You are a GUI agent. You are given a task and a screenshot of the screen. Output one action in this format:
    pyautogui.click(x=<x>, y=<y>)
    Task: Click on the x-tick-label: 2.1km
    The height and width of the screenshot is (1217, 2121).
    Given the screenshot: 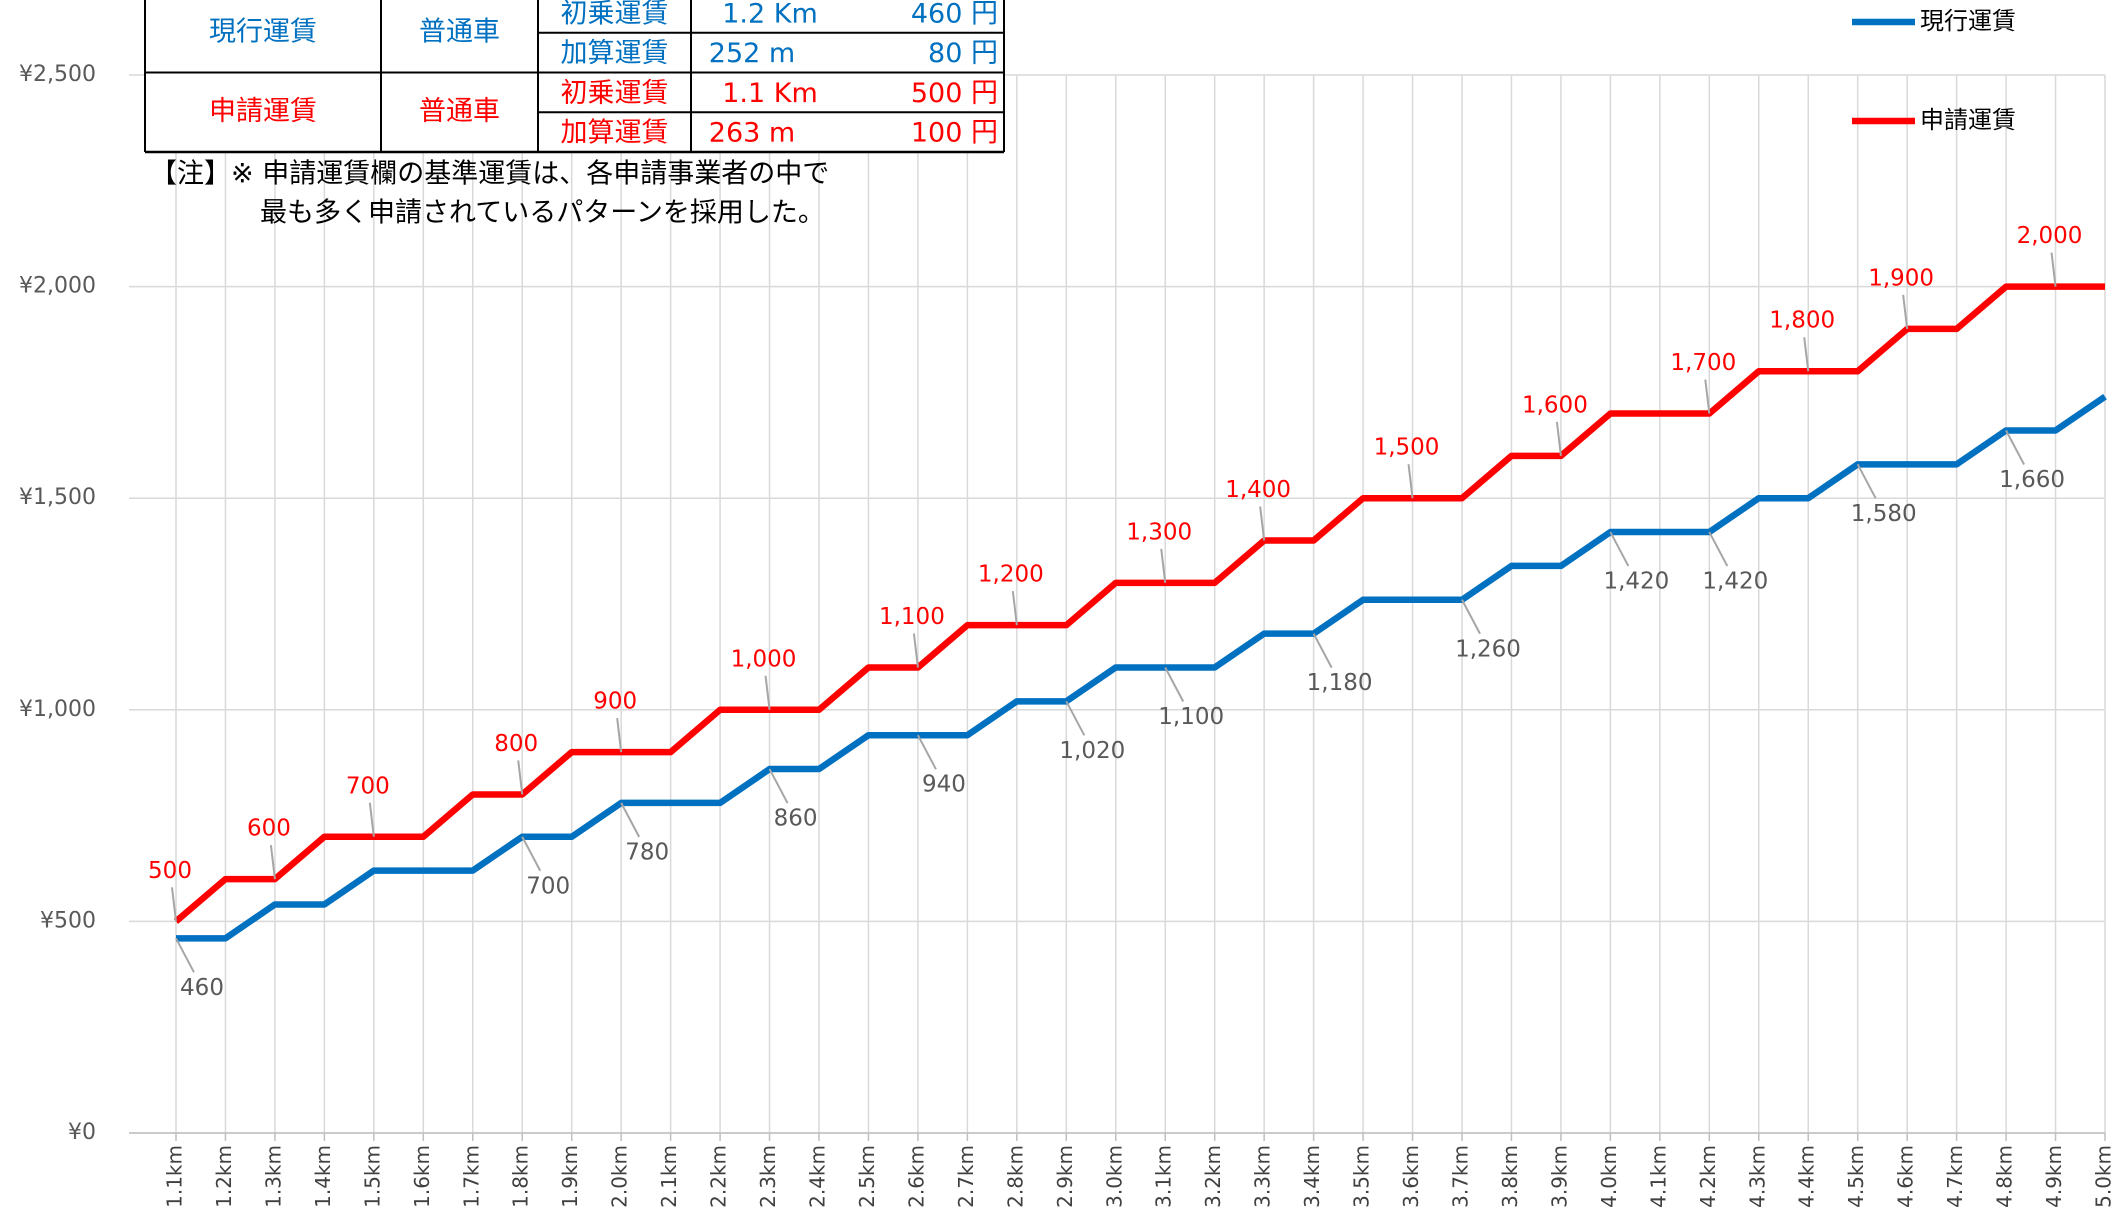 What is the action you would take?
    pyautogui.click(x=669, y=1176)
    